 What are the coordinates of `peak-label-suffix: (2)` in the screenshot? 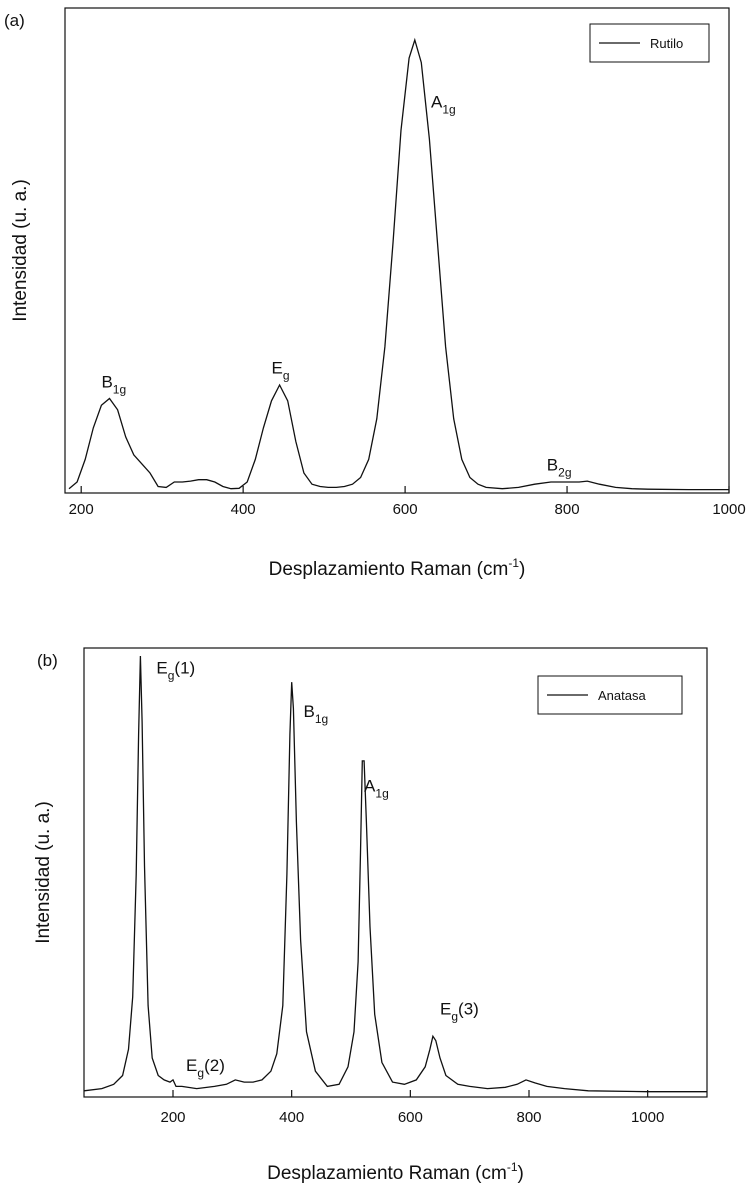 It's located at (214, 1065).